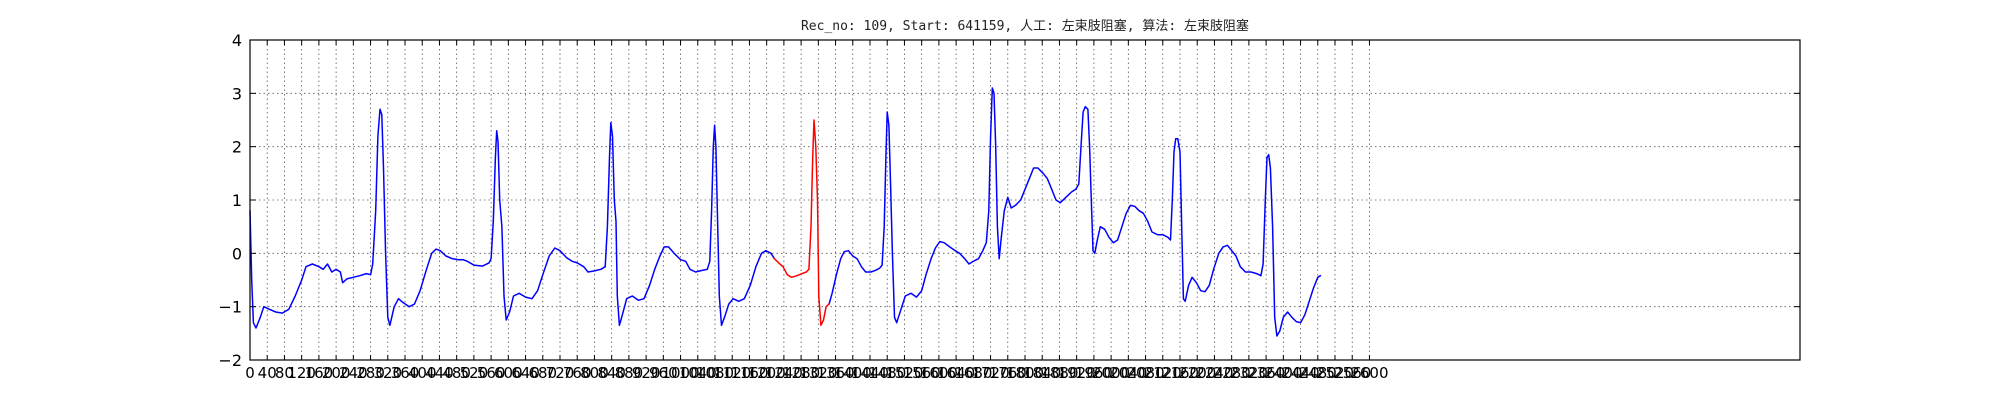 The image size is (2000, 400). Describe the element at coordinates (237, 253) in the screenshot. I see `y-tick-label: 0` at that location.